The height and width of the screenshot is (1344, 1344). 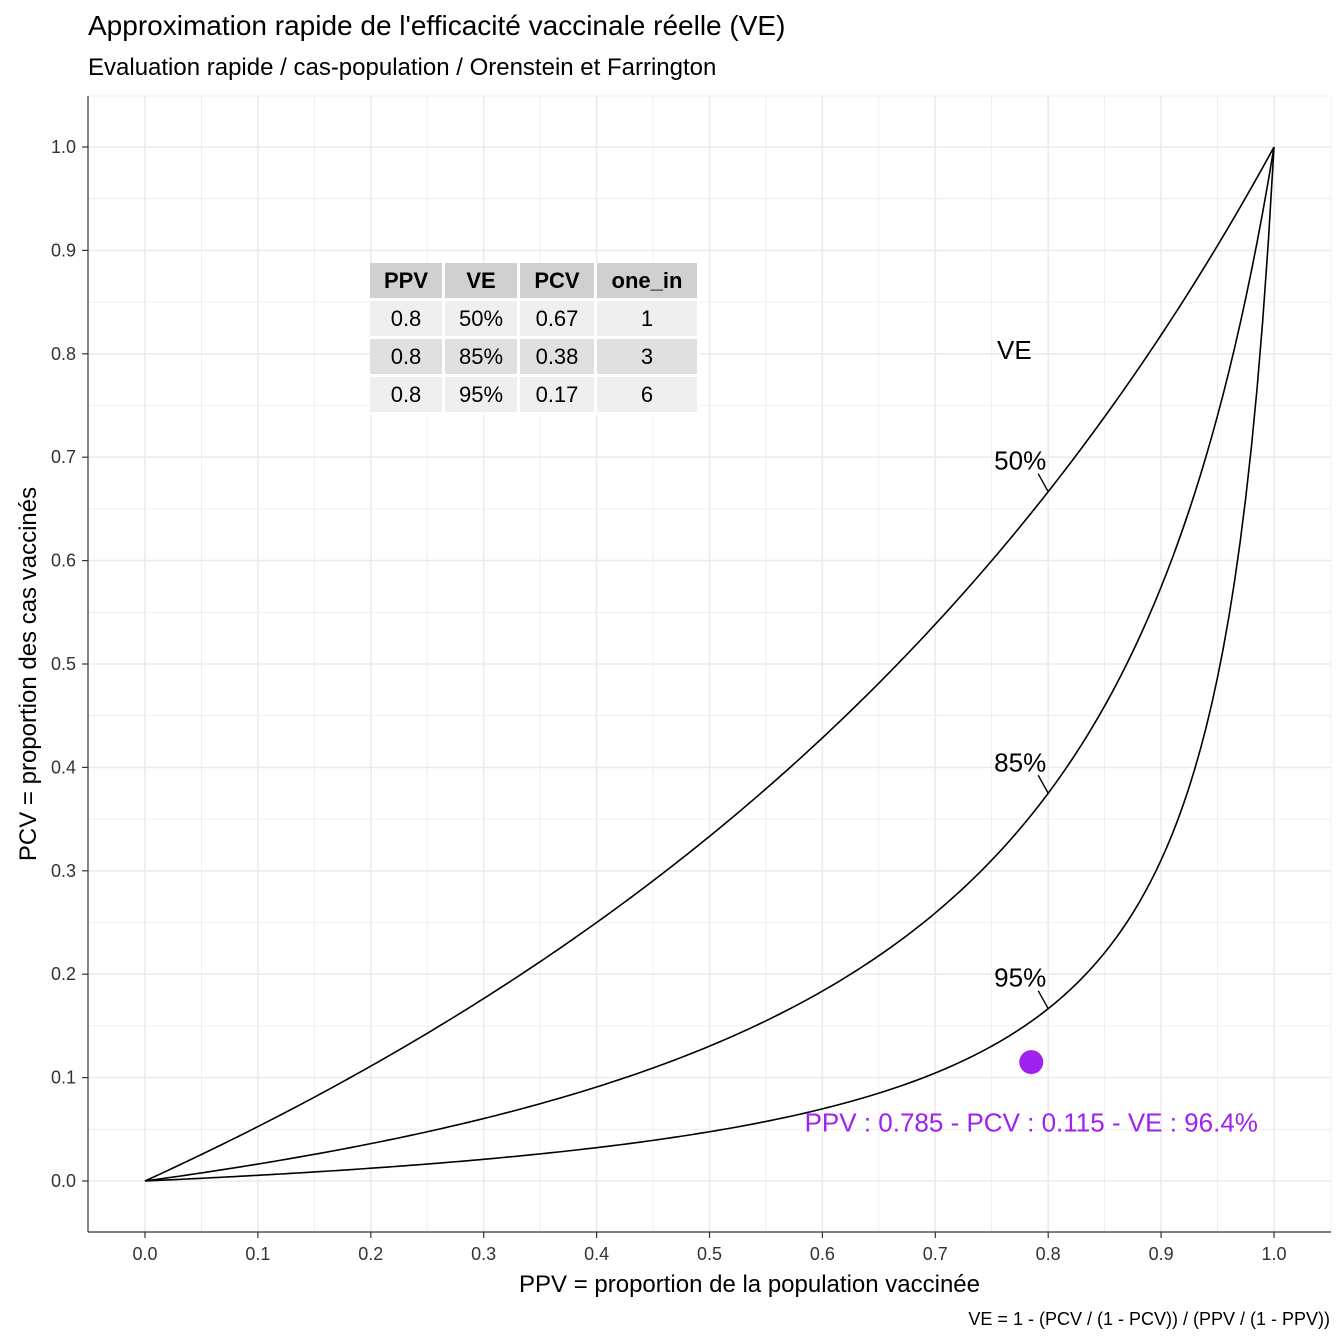 What do you see at coordinates (1014, 350) in the screenshot?
I see `ve-legend-title: VE` at bounding box center [1014, 350].